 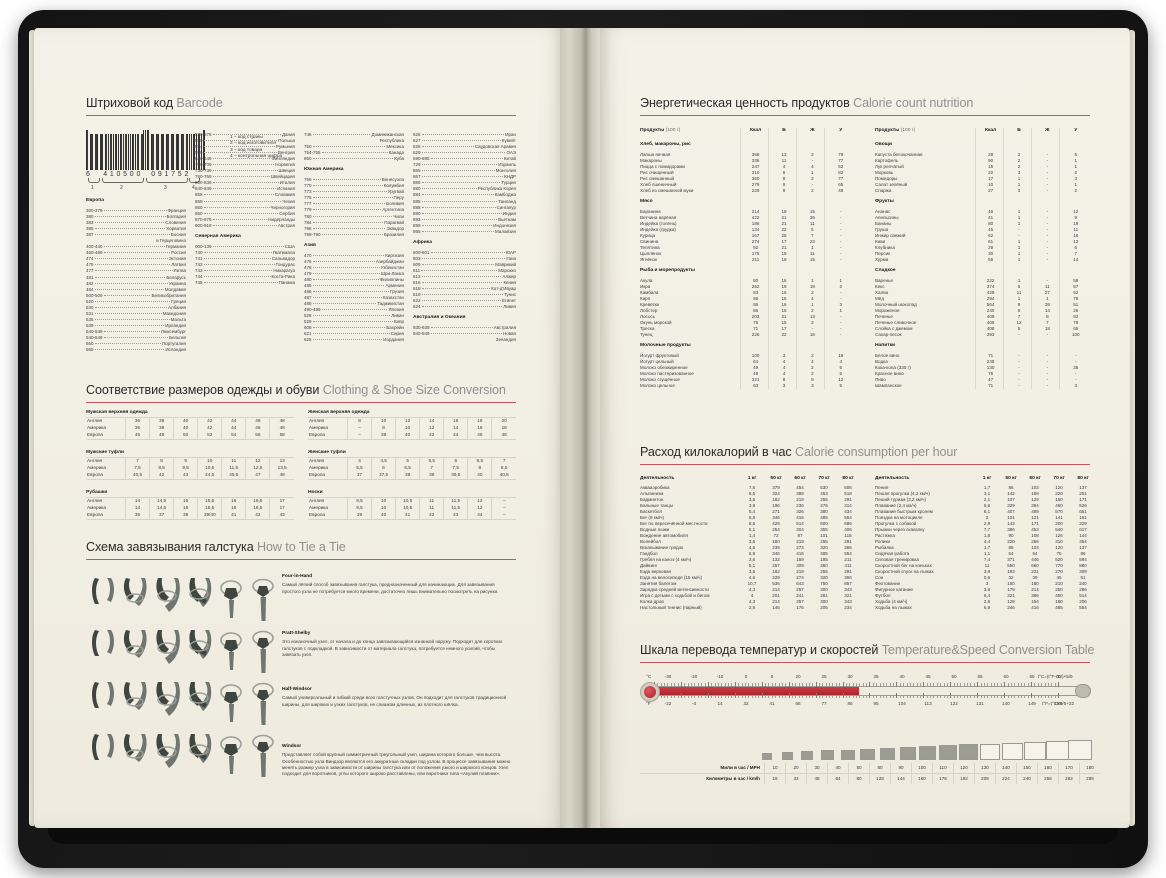 I want to click on table-group-header: Рыба и морепродукты, so click(x=667, y=270).